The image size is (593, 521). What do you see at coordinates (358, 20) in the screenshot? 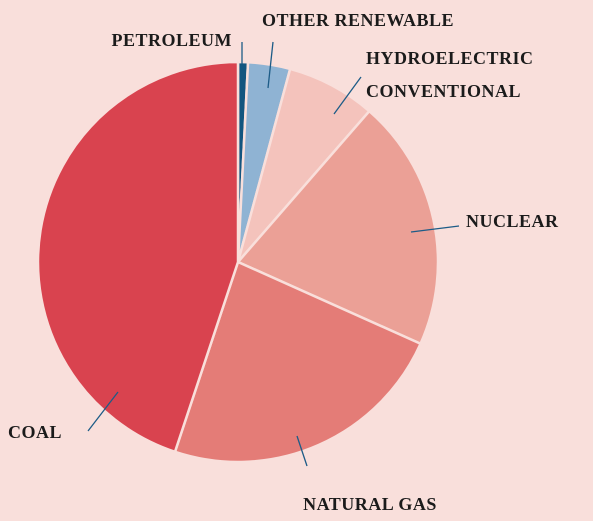
I see `slice-label: OTHER RENEWABLE` at bounding box center [358, 20].